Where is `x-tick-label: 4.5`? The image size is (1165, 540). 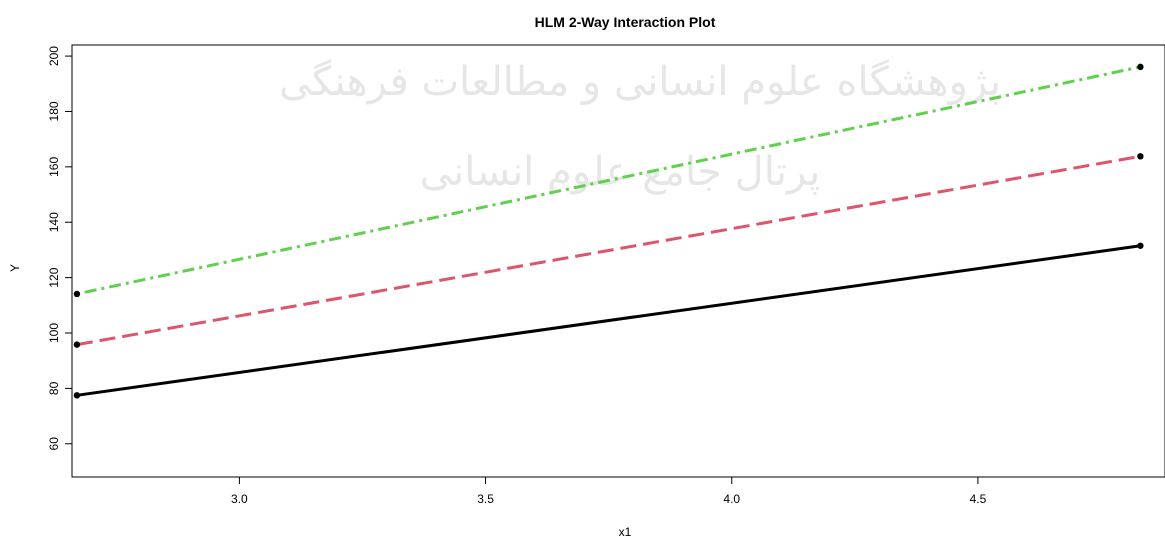
x-tick-label: 4.5 is located at coordinates (978, 499).